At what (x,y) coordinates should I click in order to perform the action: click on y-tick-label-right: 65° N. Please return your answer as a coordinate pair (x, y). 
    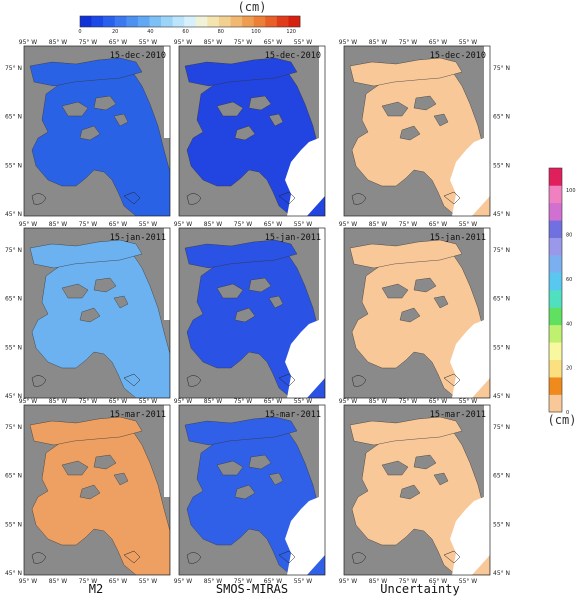
    Looking at the image, I should click on (501, 117).